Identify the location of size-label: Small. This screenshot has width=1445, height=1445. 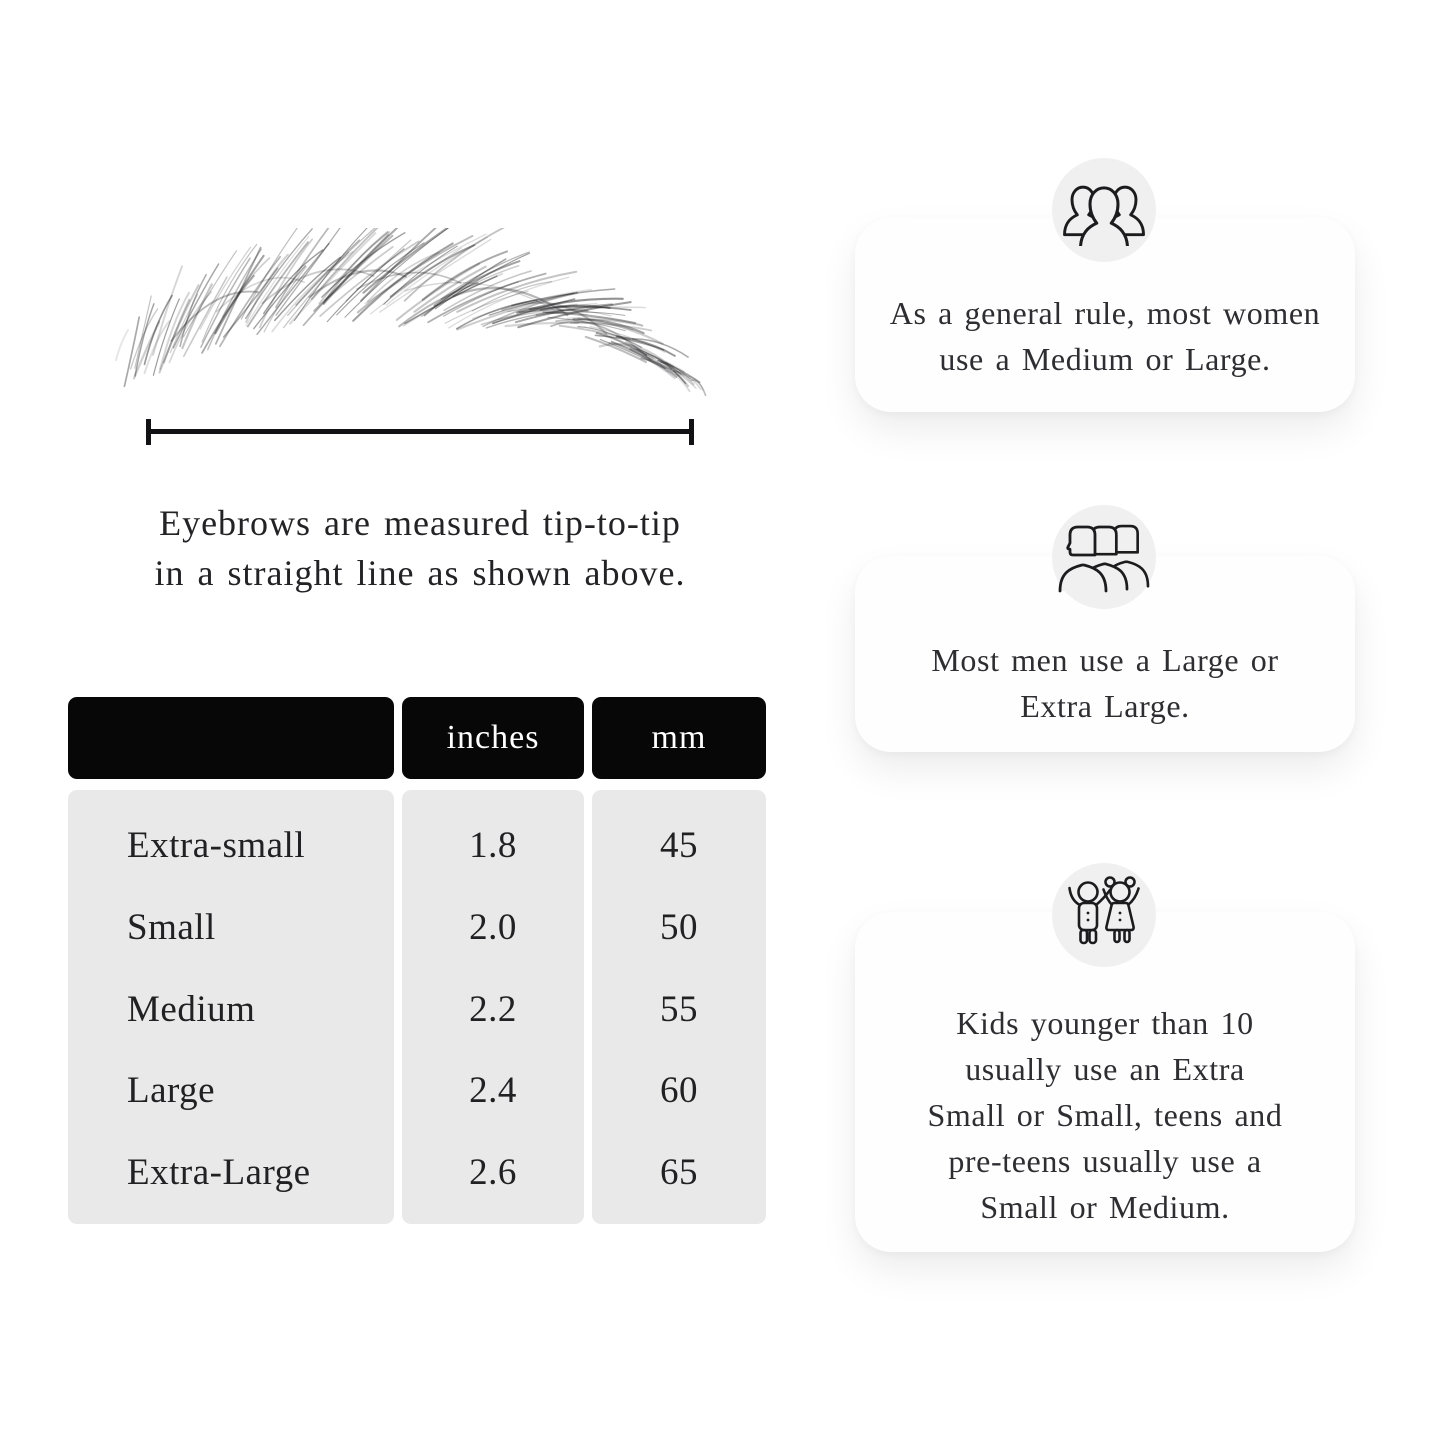
(171, 927).